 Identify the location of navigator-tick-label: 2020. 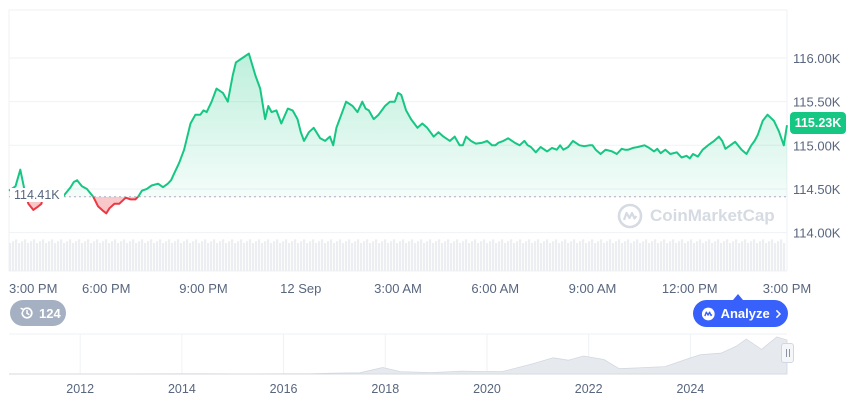
(487, 389).